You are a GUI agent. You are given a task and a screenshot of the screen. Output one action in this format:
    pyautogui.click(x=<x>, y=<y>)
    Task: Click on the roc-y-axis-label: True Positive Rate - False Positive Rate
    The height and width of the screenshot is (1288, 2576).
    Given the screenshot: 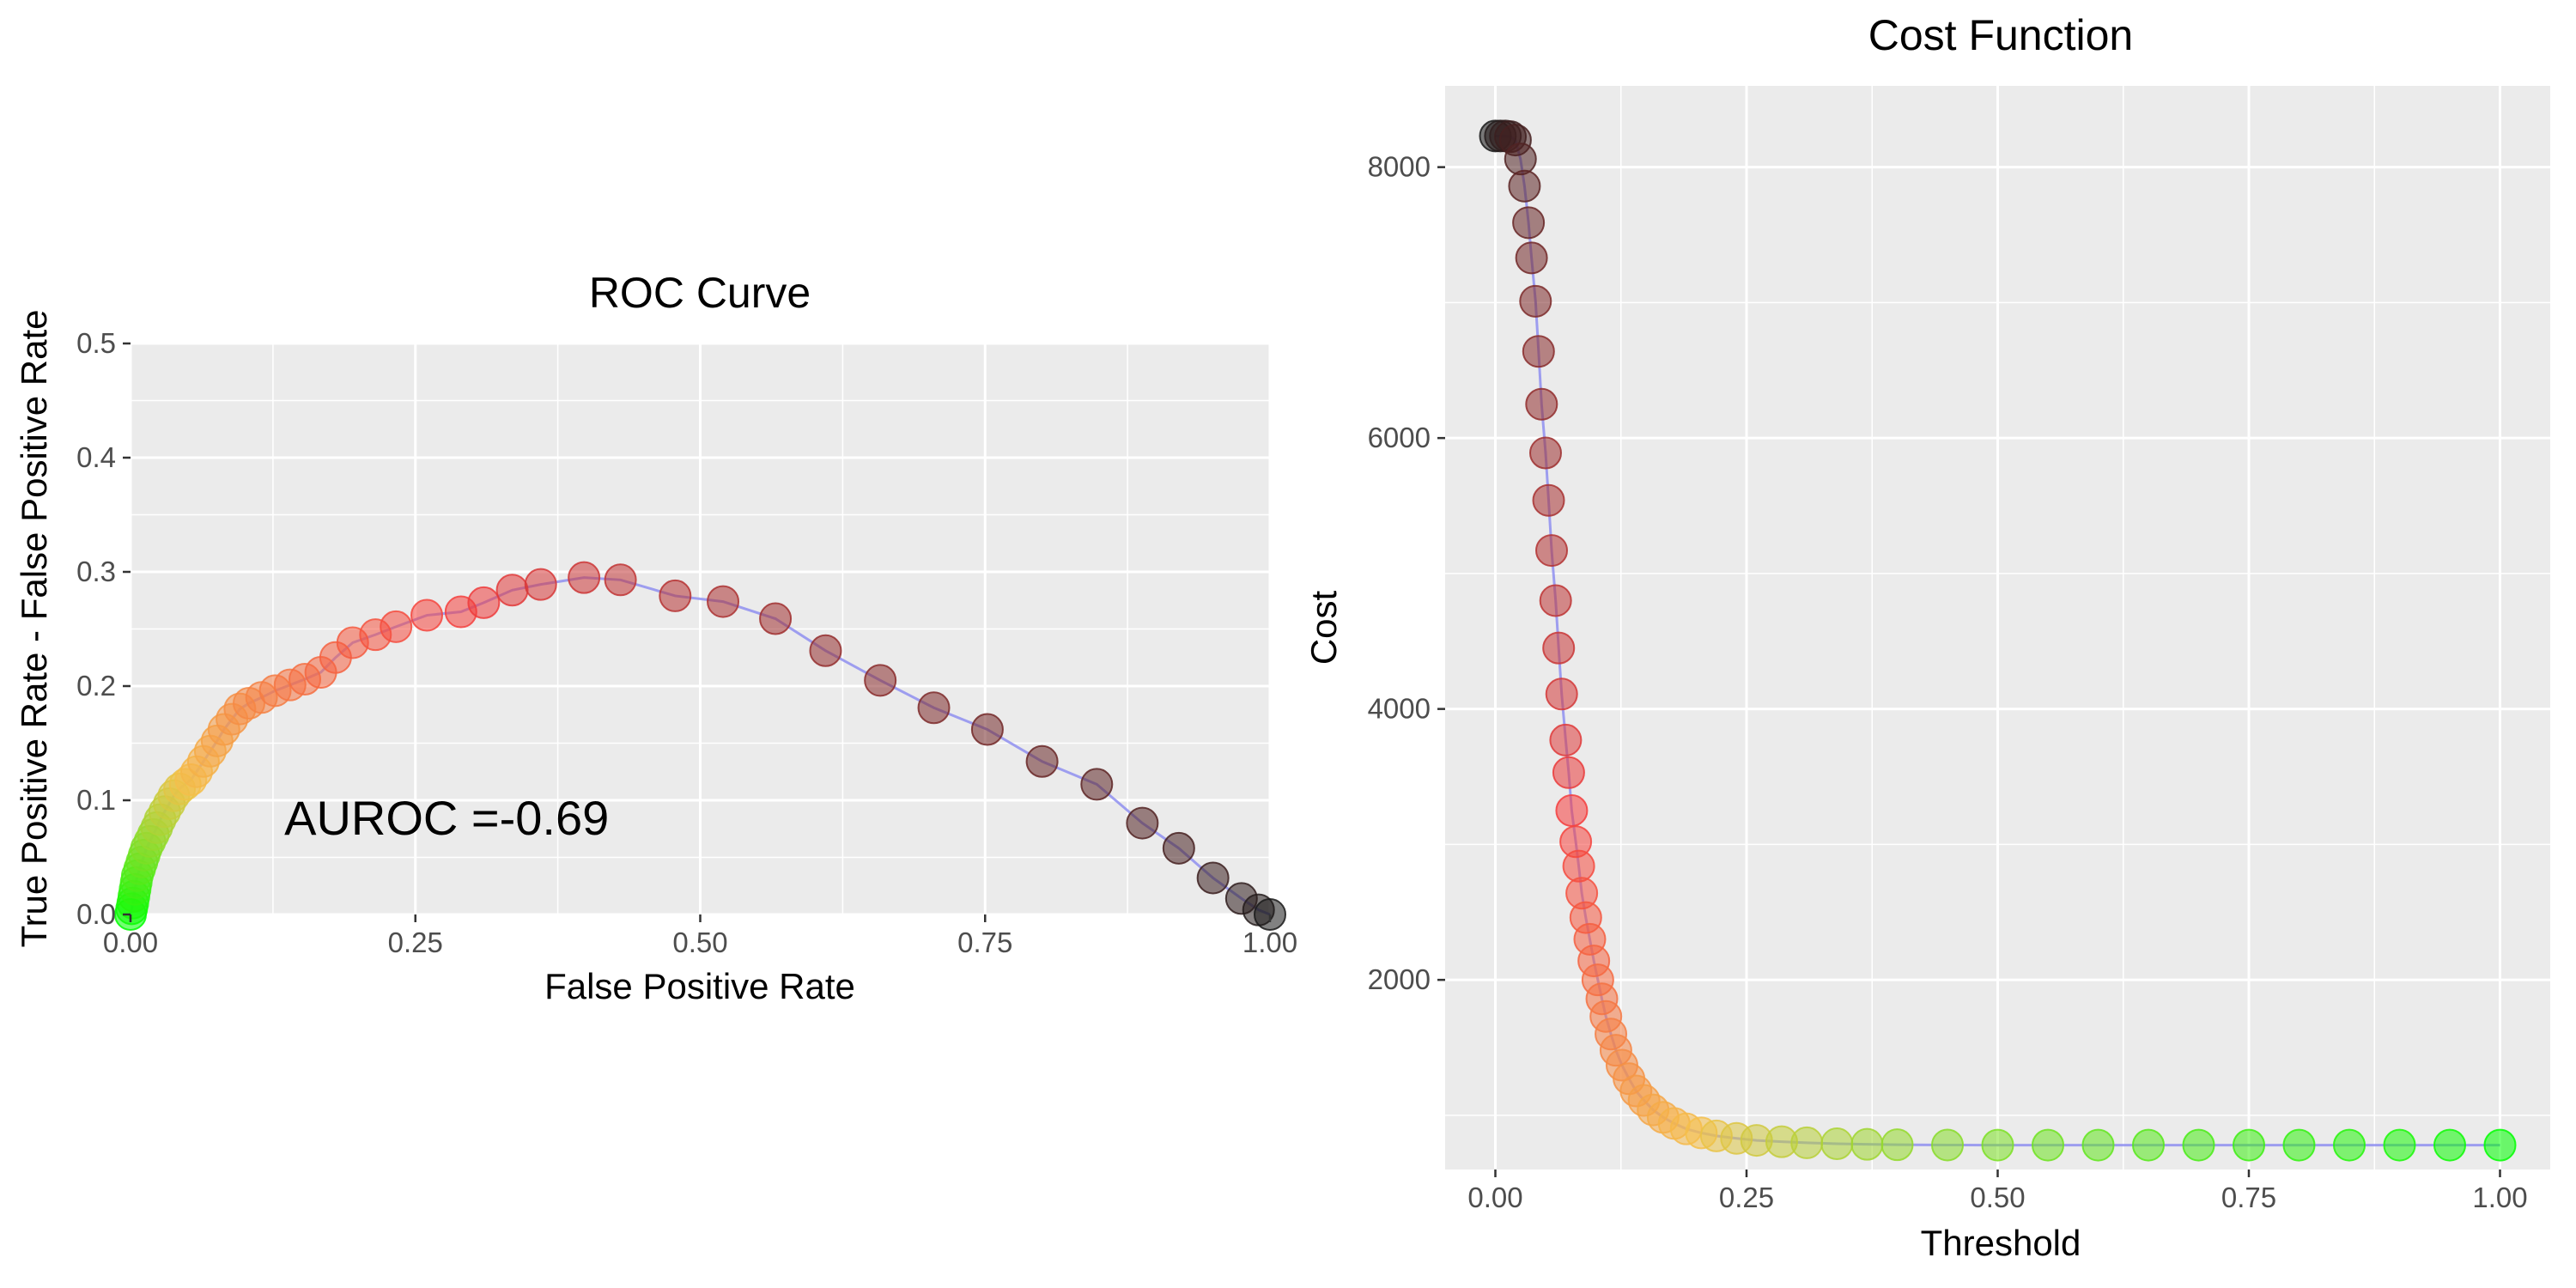 What is the action you would take?
    pyautogui.click(x=34, y=628)
    